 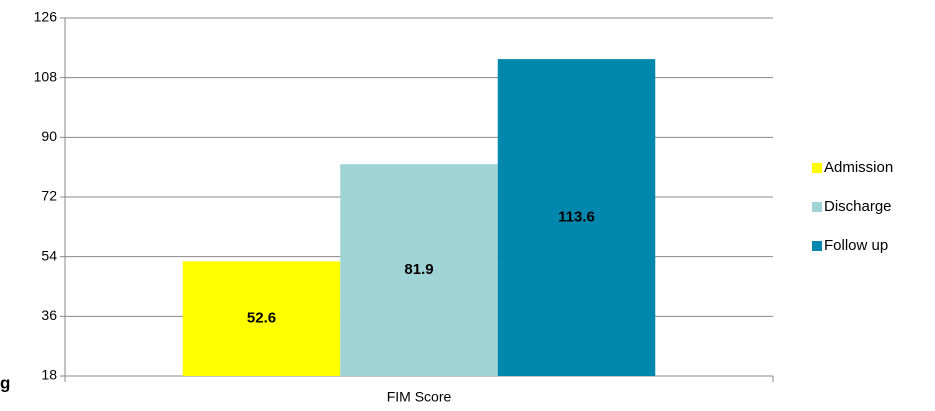 What do you see at coordinates (5, 382) in the screenshot?
I see `annotation: g` at bounding box center [5, 382].